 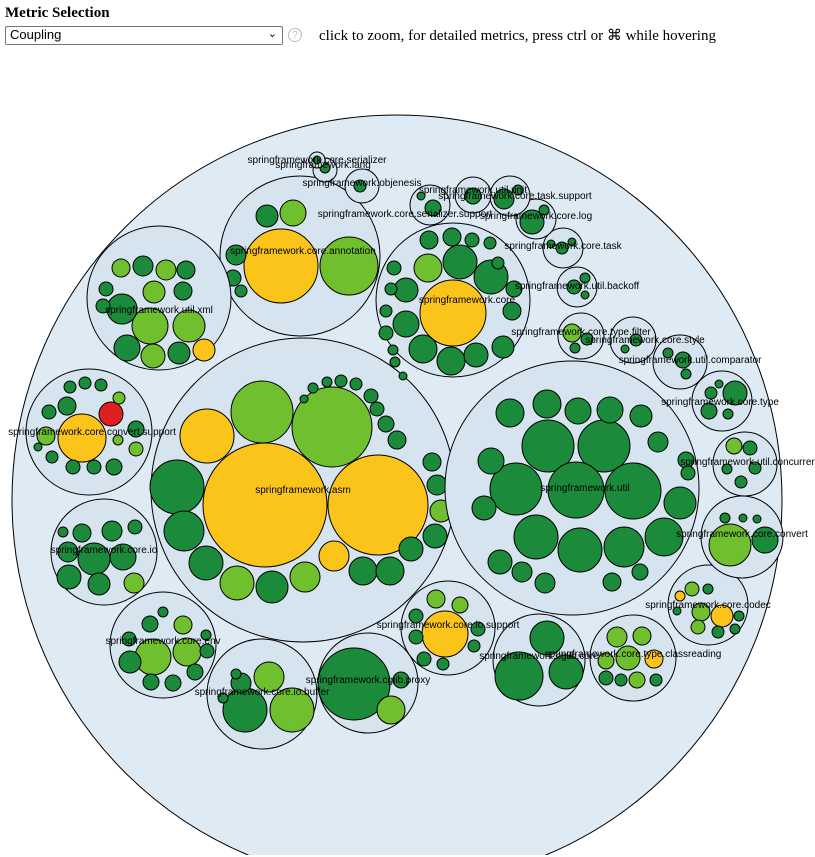 I want to click on package-springframework-util, so click(x=572, y=488).